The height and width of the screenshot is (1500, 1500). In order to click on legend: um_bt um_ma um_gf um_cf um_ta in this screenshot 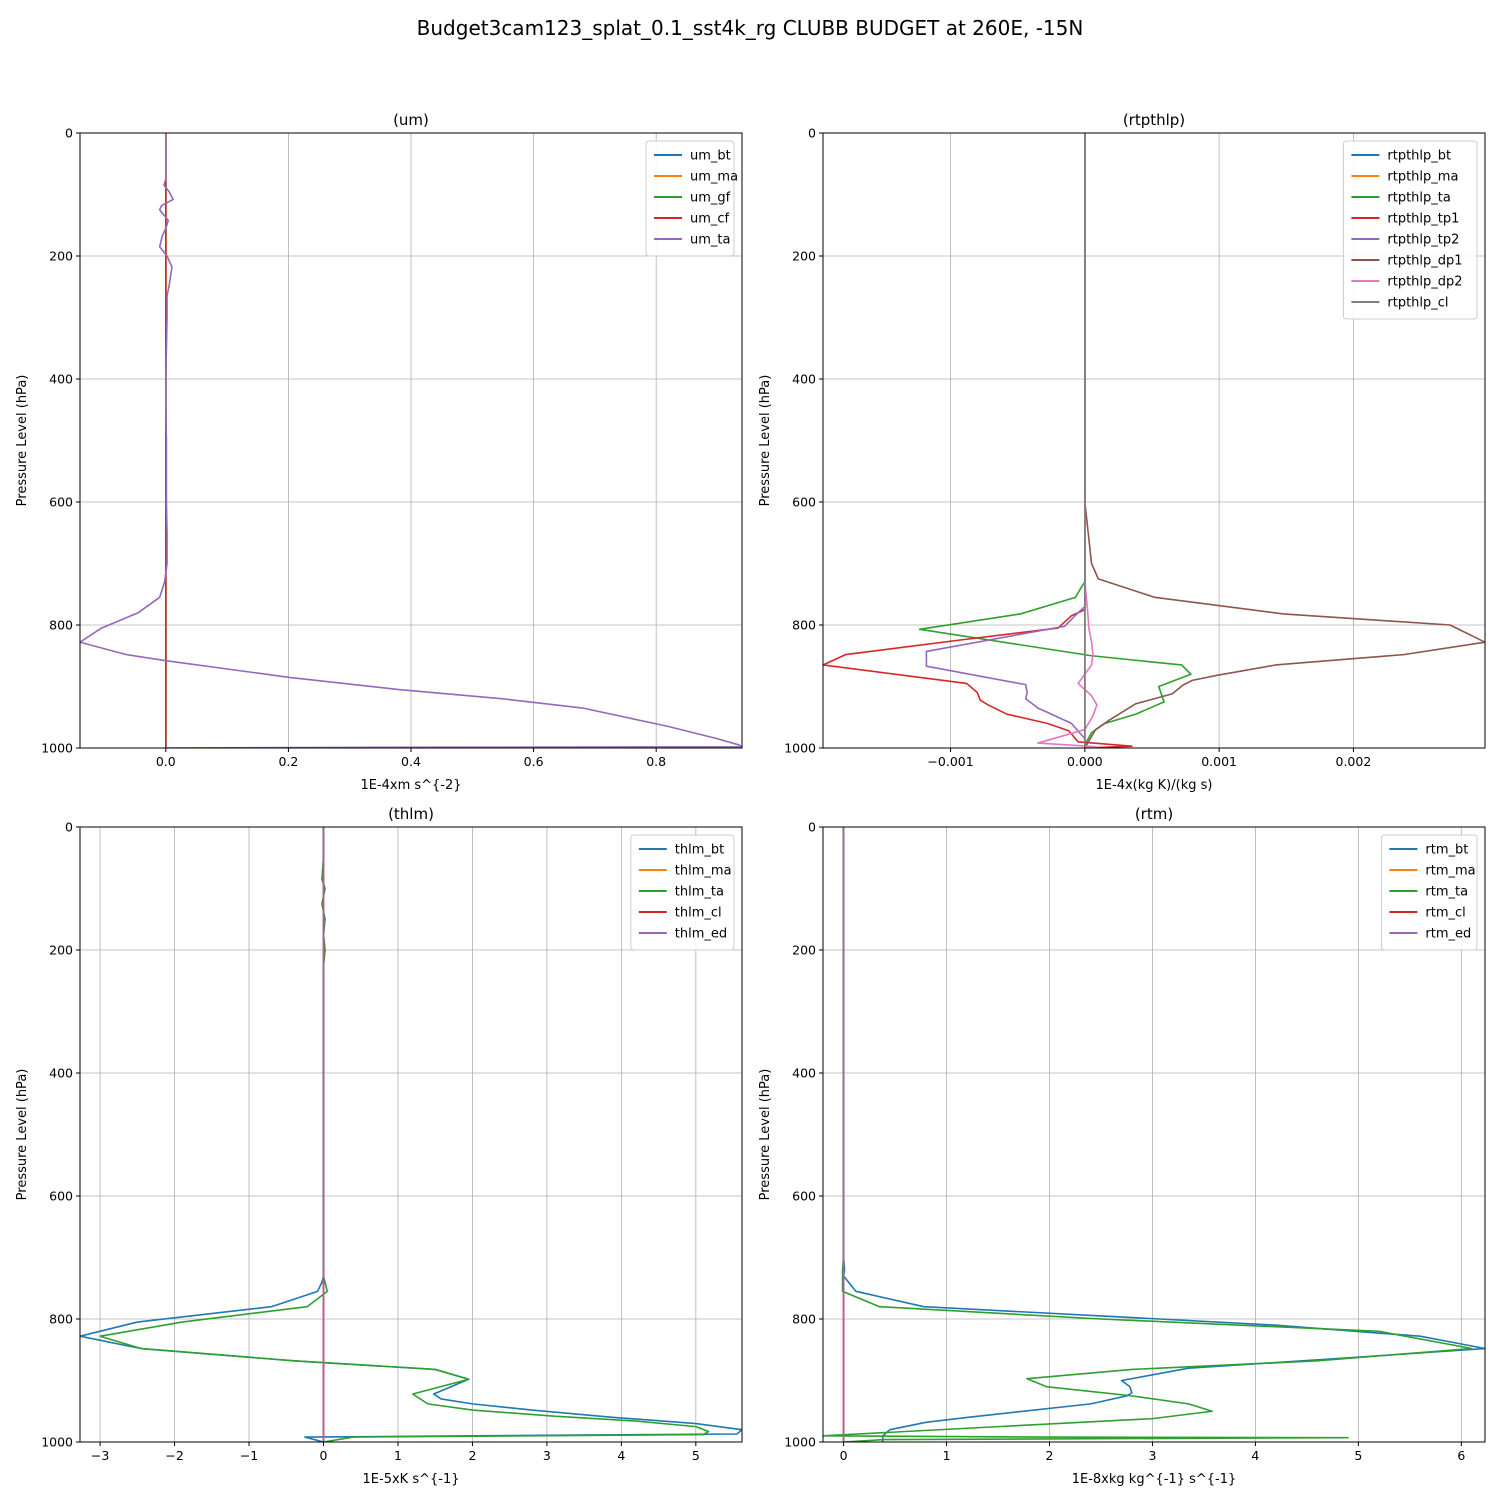, I will do `click(691, 198)`.